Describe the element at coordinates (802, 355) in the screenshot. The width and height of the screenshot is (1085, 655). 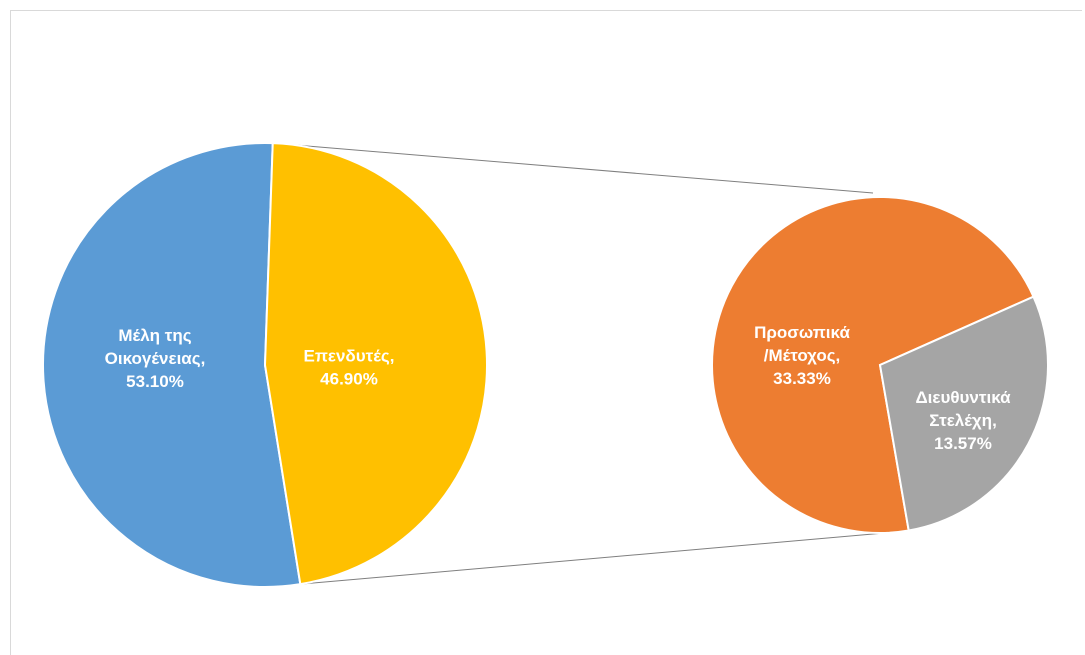
I see `label-staff-shareholder: Προσωπικά/Μέτοχος, 33.33%` at that location.